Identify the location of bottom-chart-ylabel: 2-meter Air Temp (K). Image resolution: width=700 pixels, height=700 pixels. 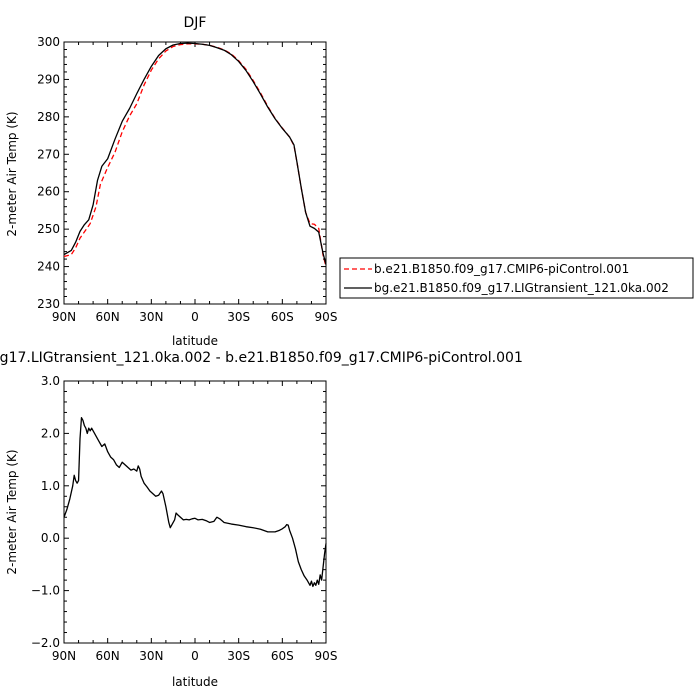
(12, 511).